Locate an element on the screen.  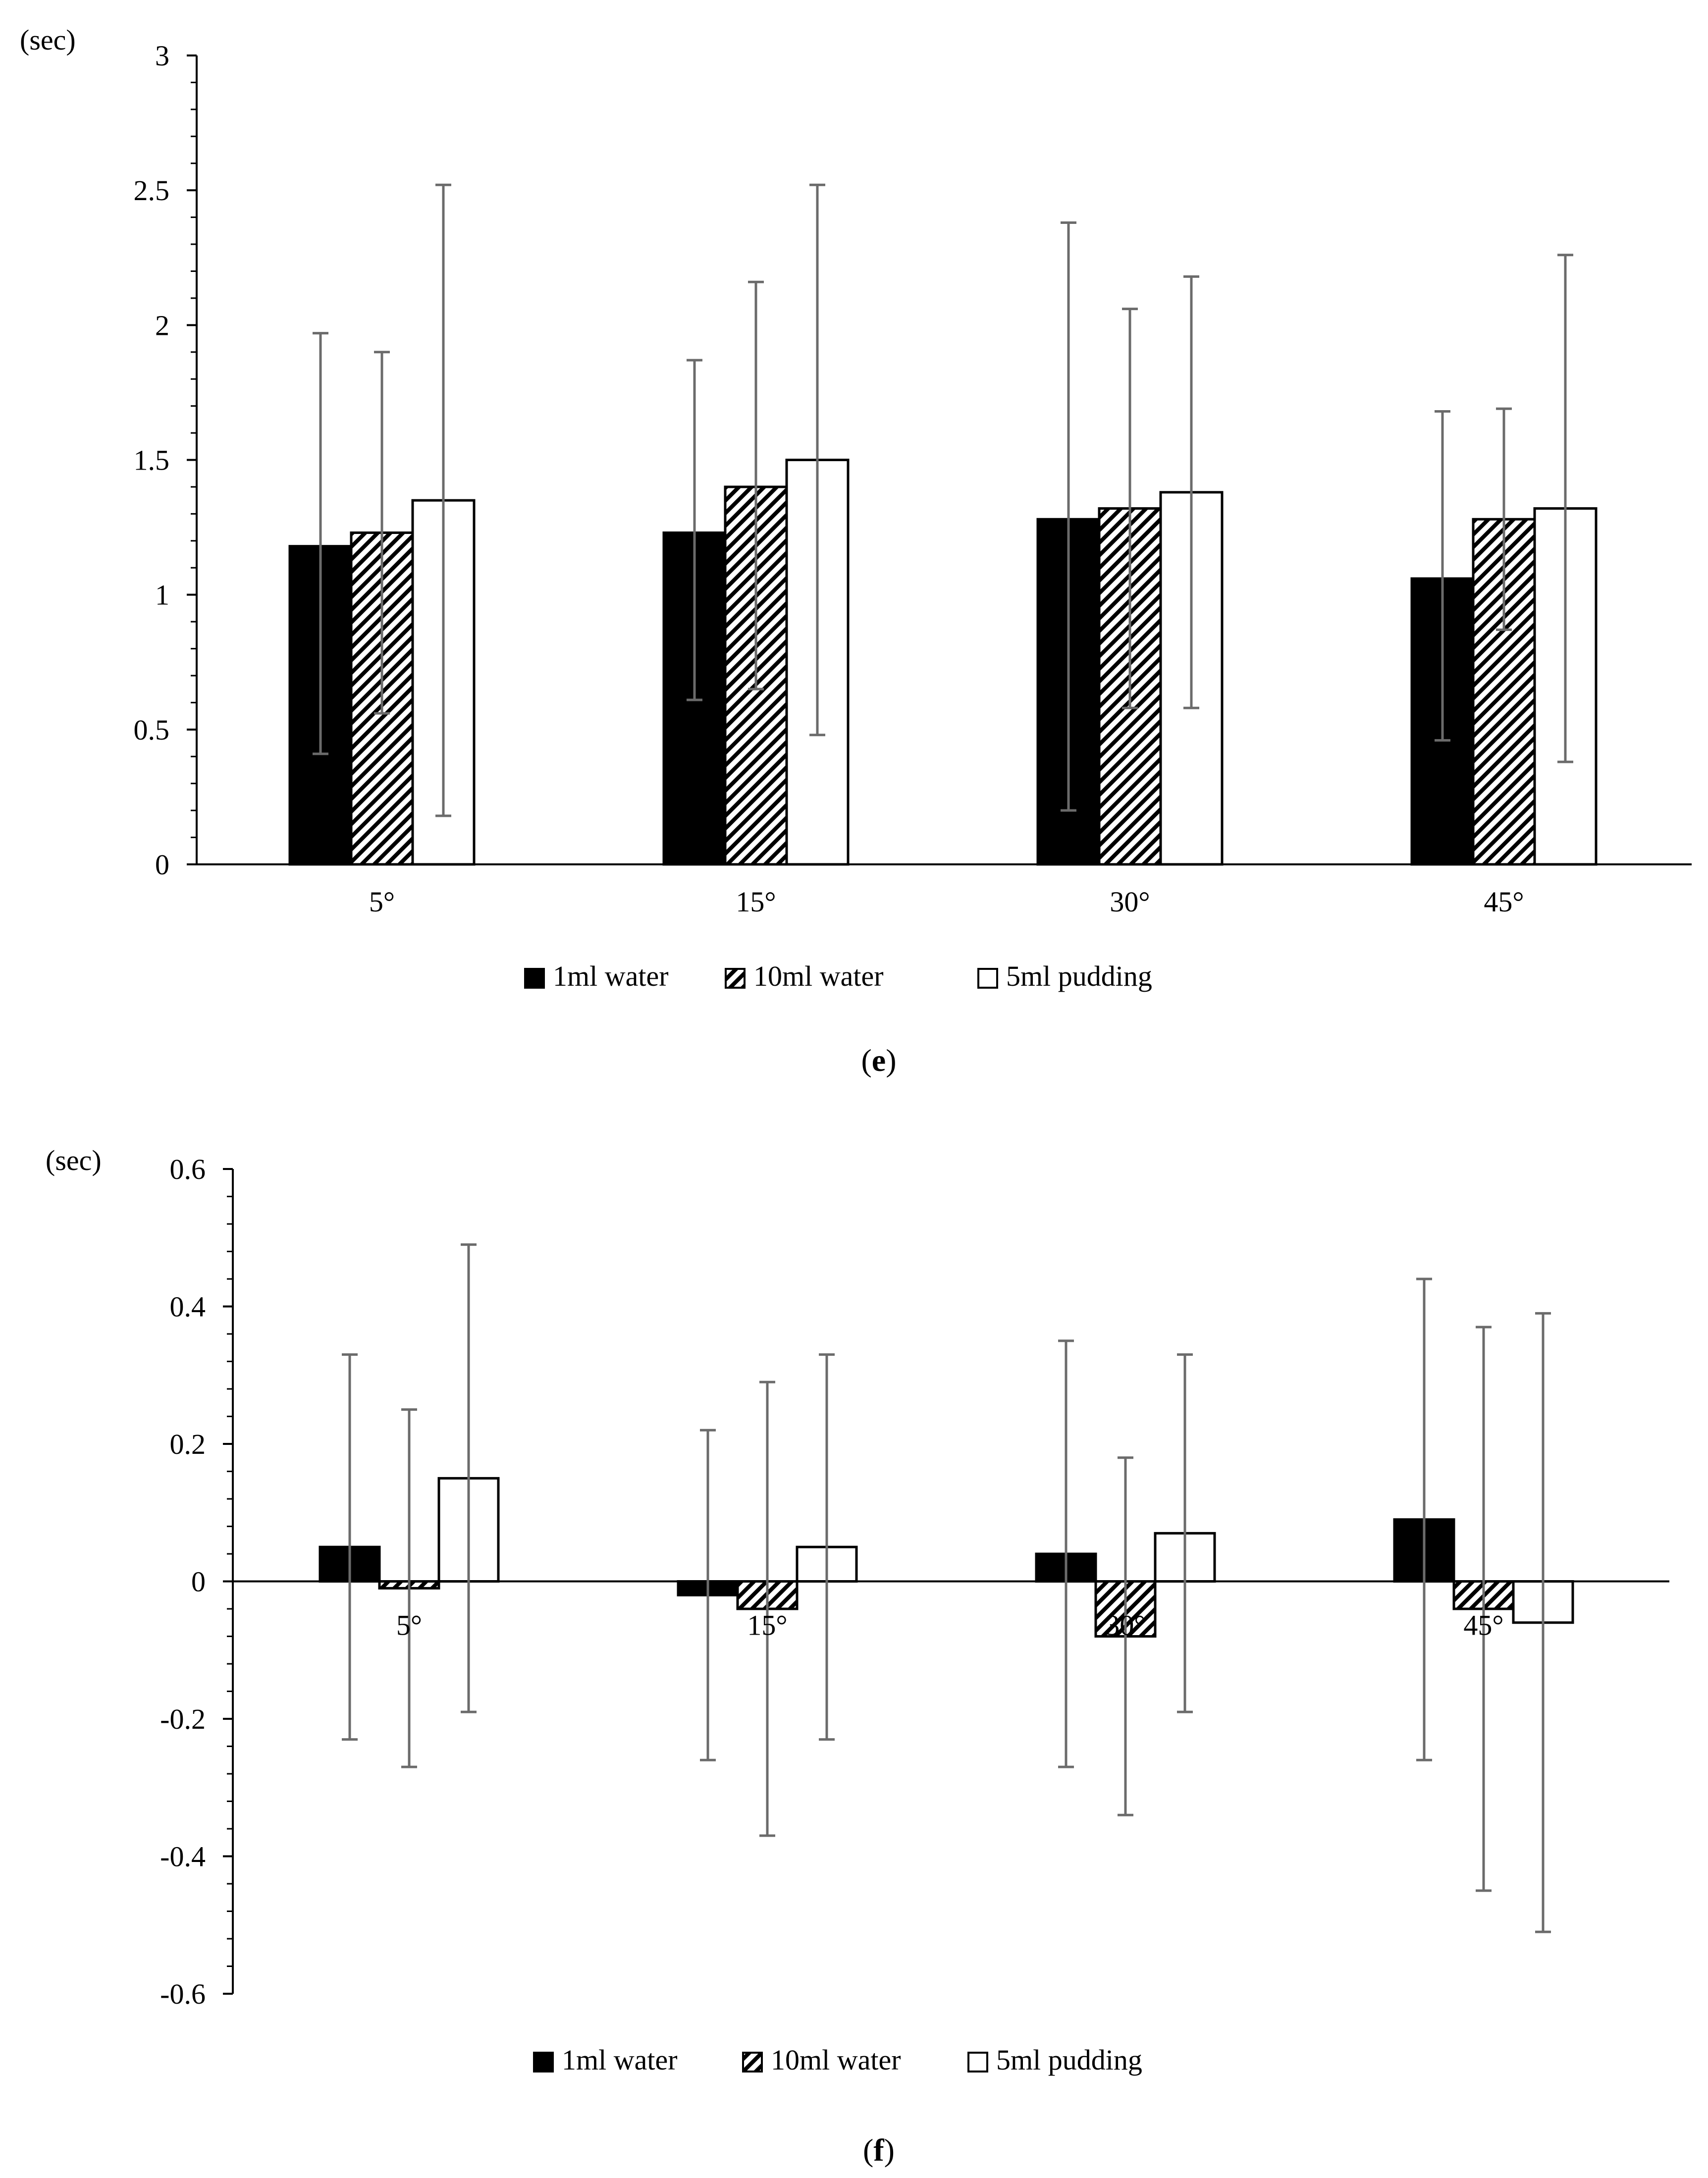
y-tick-label: 2.5 is located at coordinates (152, 191).